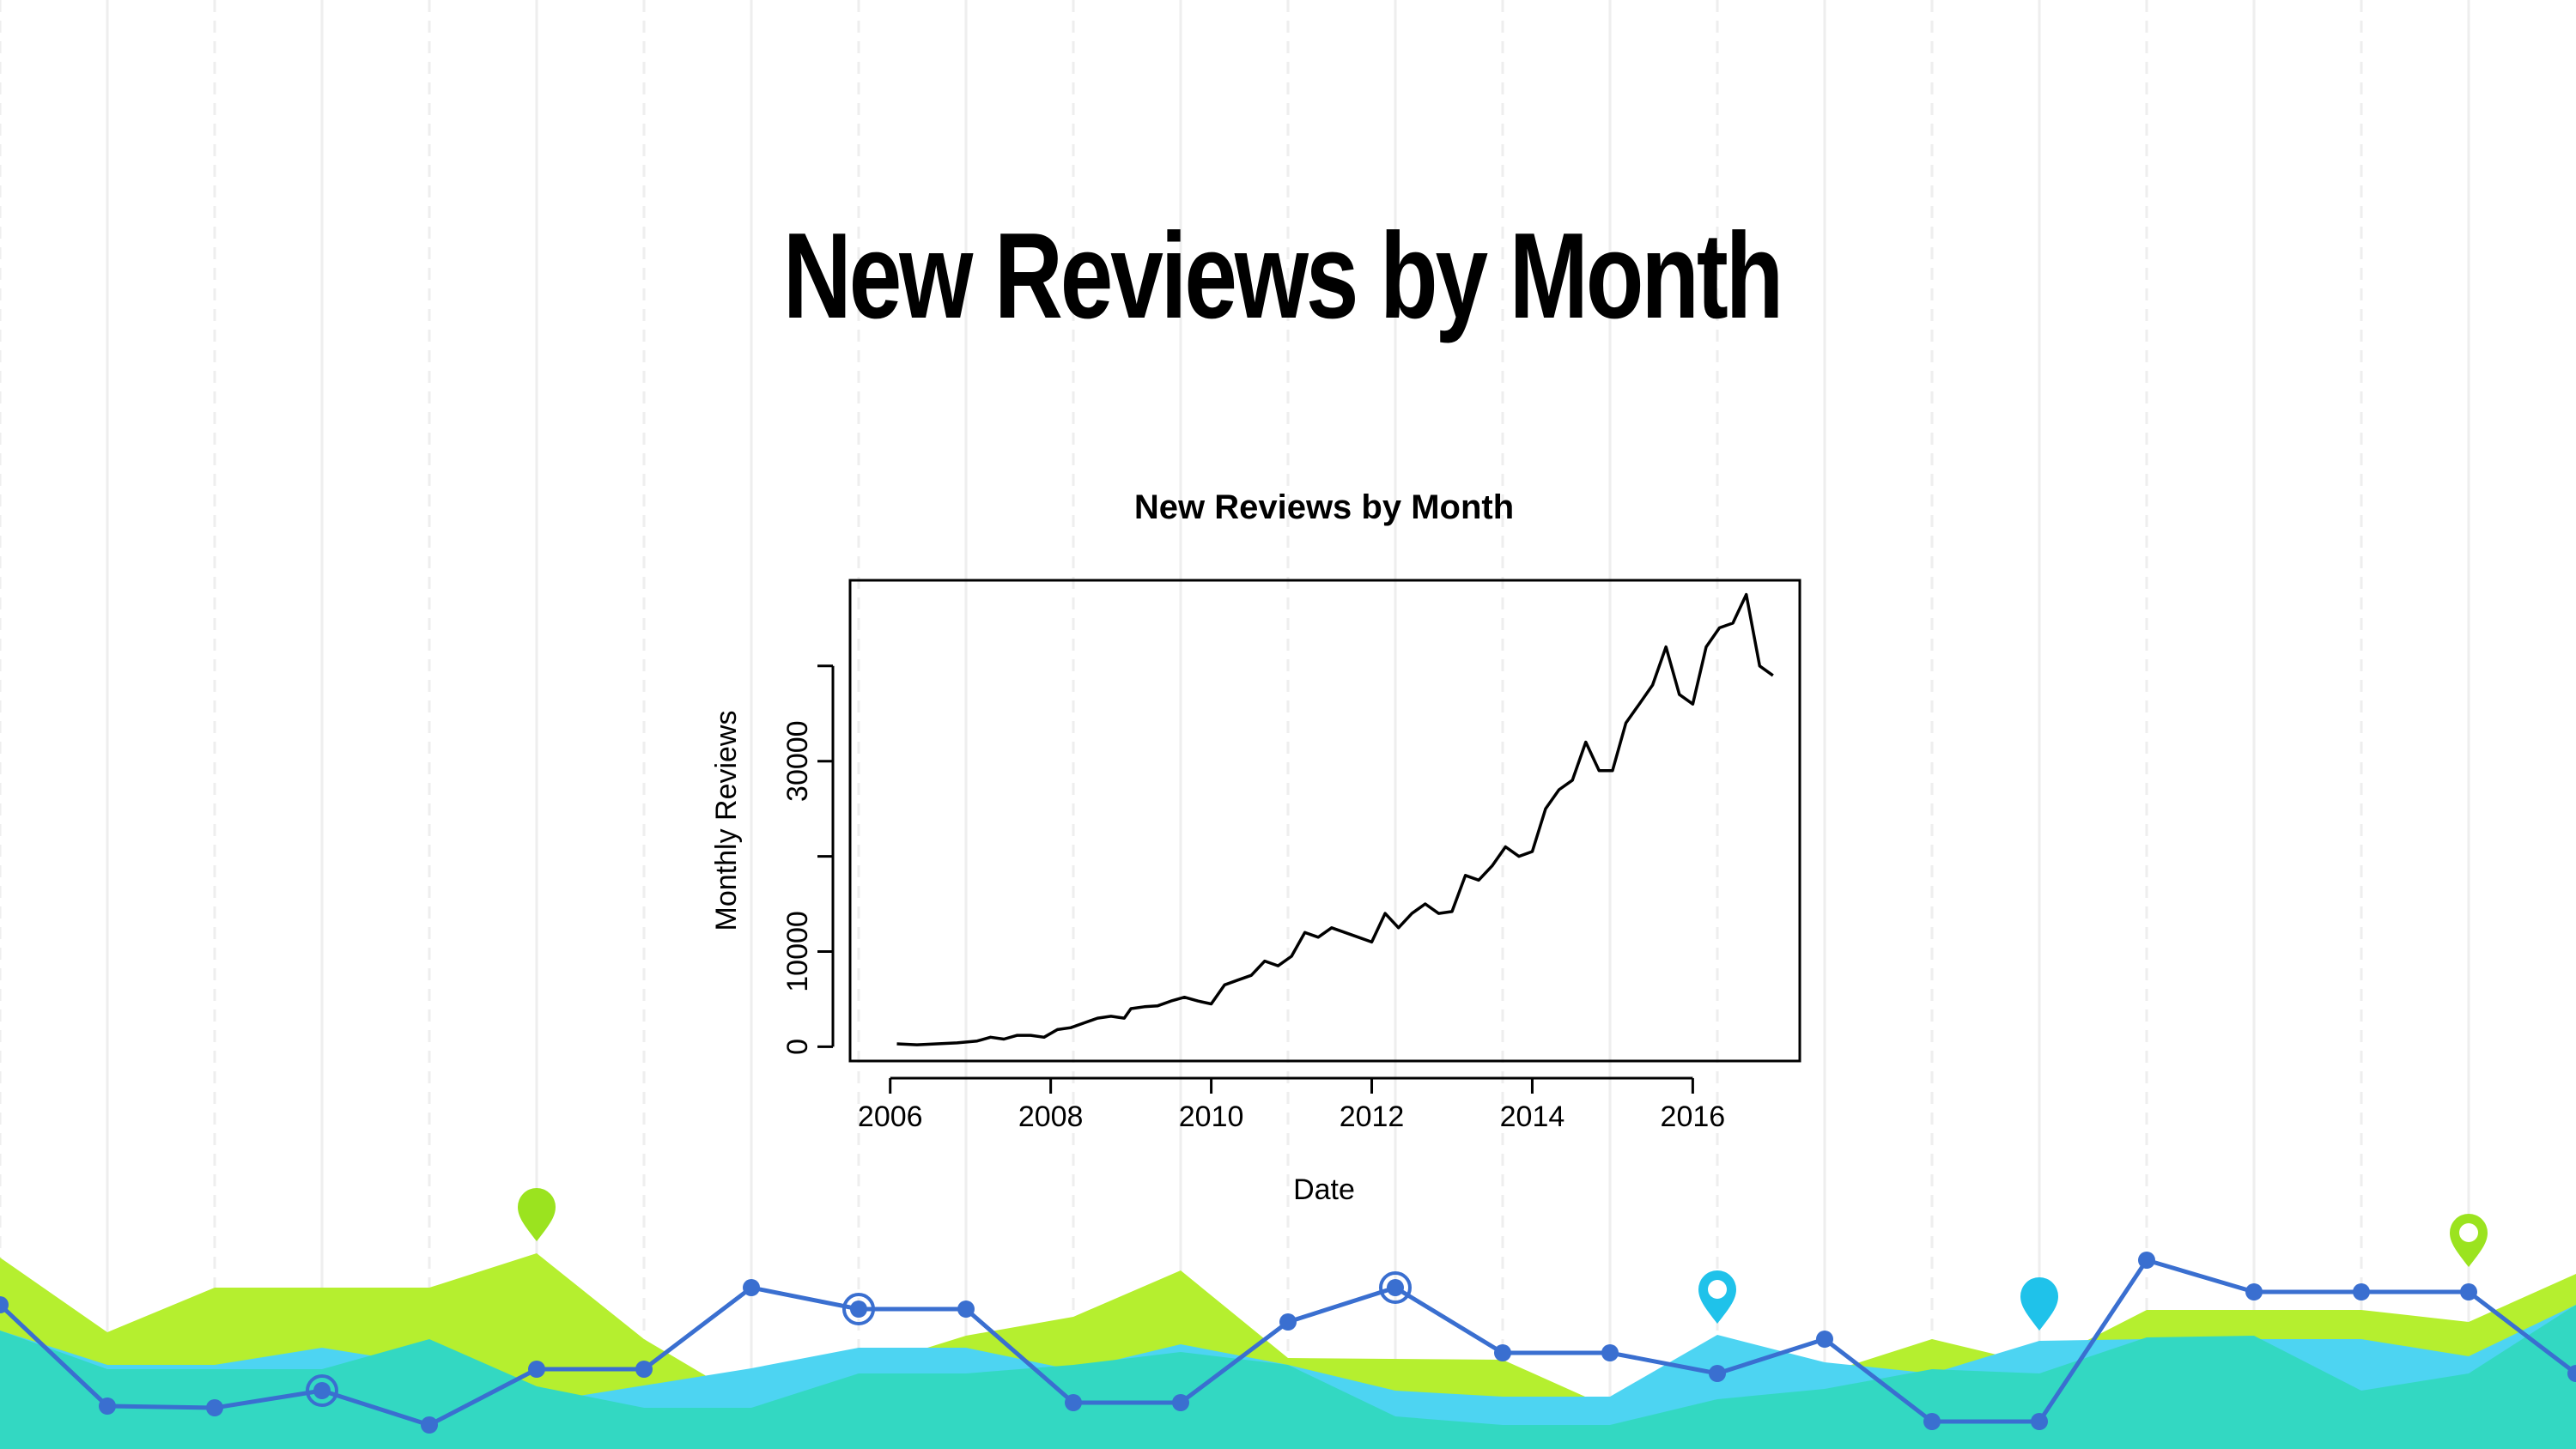 Image resolution: width=2576 pixels, height=1449 pixels. What do you see at coordinates (797, 761) in the screenshot?
I see `y-tick-label: 30000` at bounding box center [797, 761].